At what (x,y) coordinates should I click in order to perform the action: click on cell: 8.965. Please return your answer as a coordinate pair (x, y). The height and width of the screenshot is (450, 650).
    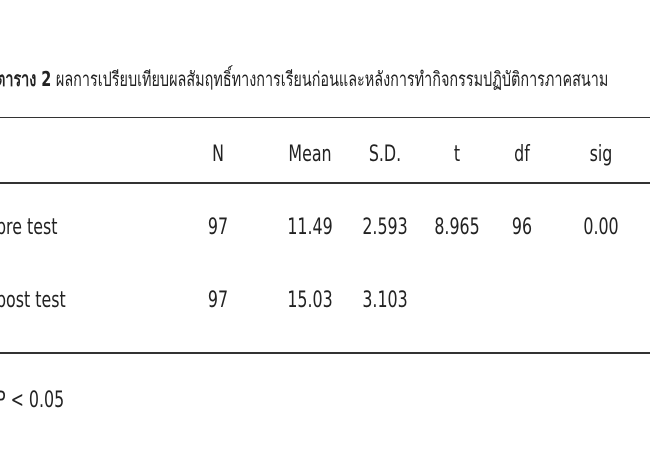
    Looking at the image, I should click on (457, 227).